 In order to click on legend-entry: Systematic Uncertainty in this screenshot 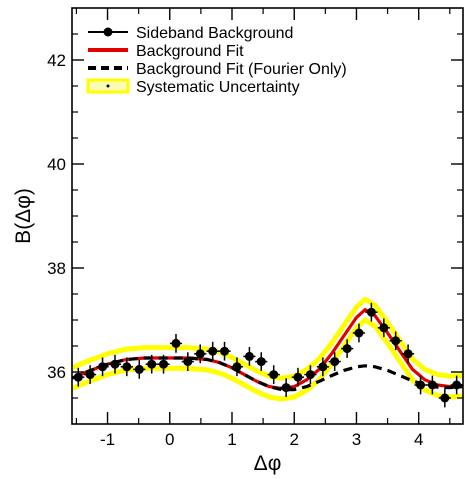, I will do `click(193, 87)`.